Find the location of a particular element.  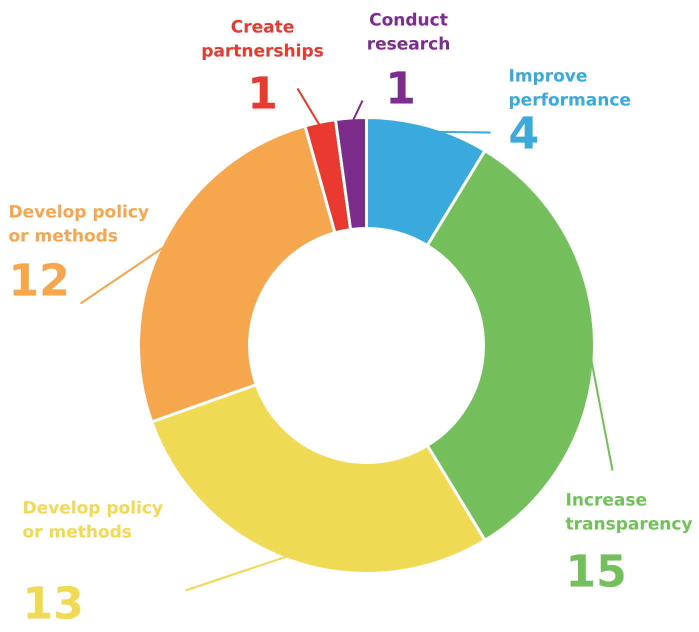

data-label: 13 is located at coordinates (53, 604).